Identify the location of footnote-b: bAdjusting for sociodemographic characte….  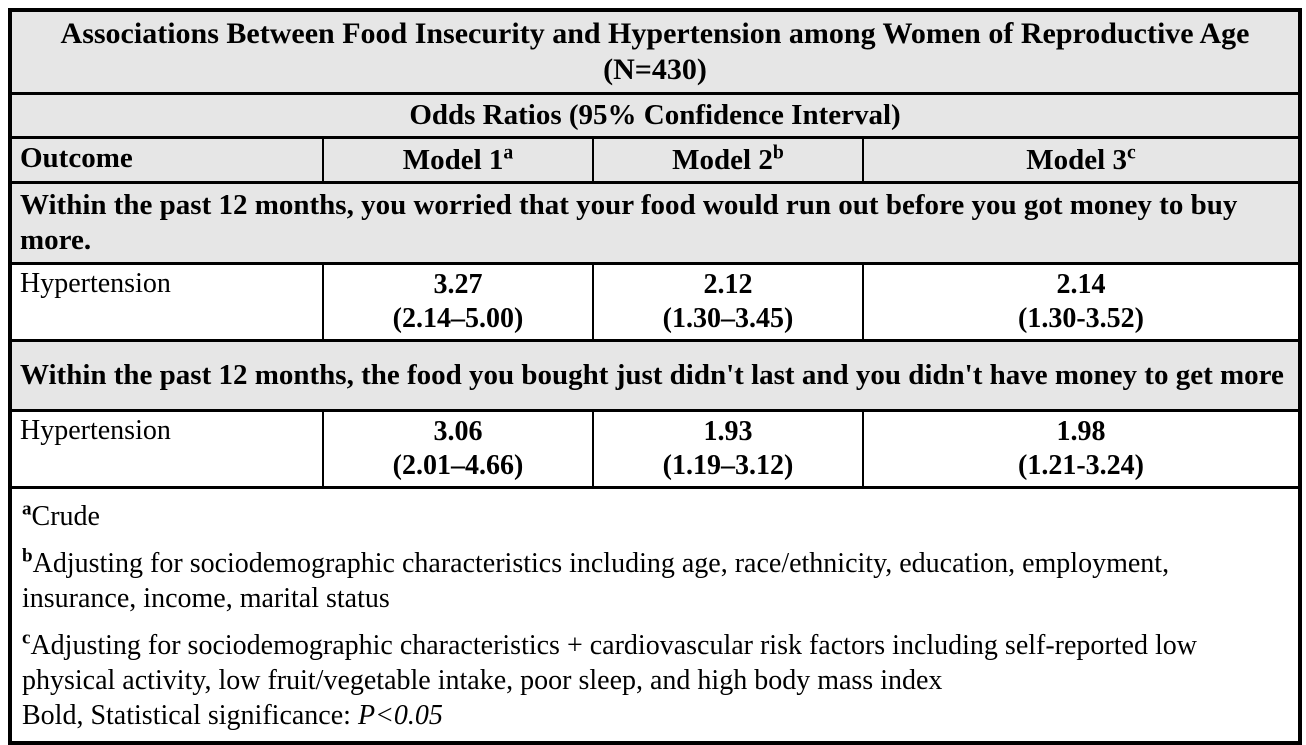
(654, 581).